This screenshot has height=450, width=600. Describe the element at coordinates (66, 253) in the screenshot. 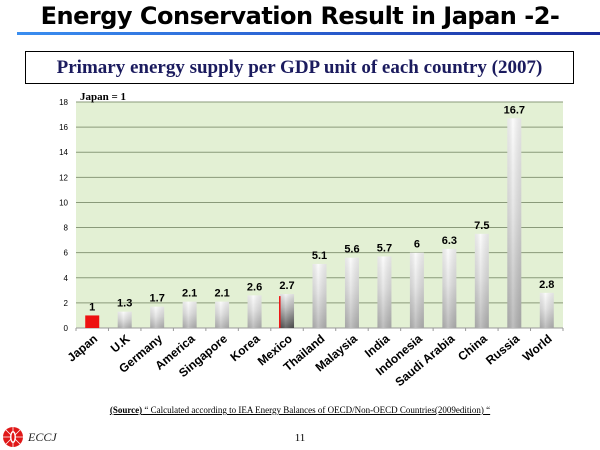

I see `y-tick-label: 6` at that location.